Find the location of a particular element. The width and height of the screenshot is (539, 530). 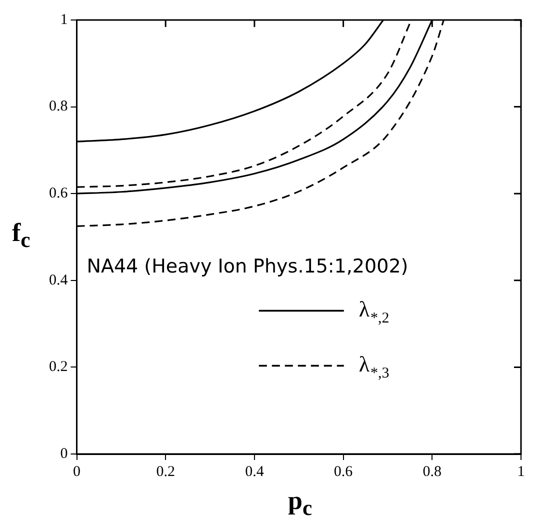

x-tick-label: 1 is located at coordinates (521, 472).